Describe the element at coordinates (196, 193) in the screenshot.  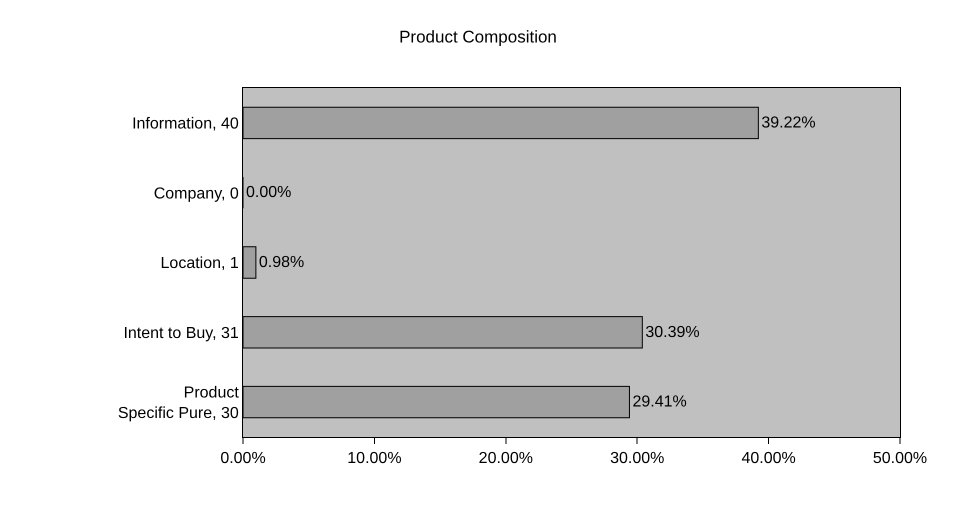
I see `y-tick-label: Company, 0` at that location.